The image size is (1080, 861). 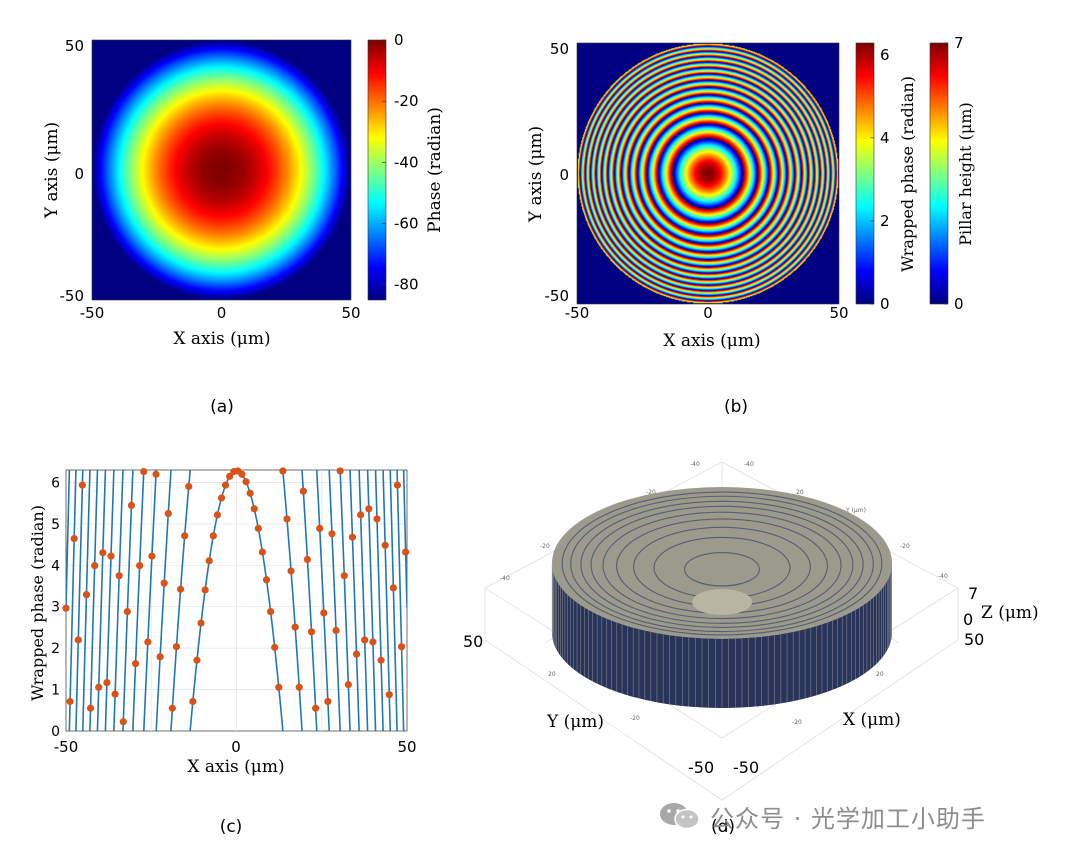 What do you see at coordinates (885, 138) in the screenshot?
I see `colorbar-tick-label: 4` at bounding box center [885, 138].